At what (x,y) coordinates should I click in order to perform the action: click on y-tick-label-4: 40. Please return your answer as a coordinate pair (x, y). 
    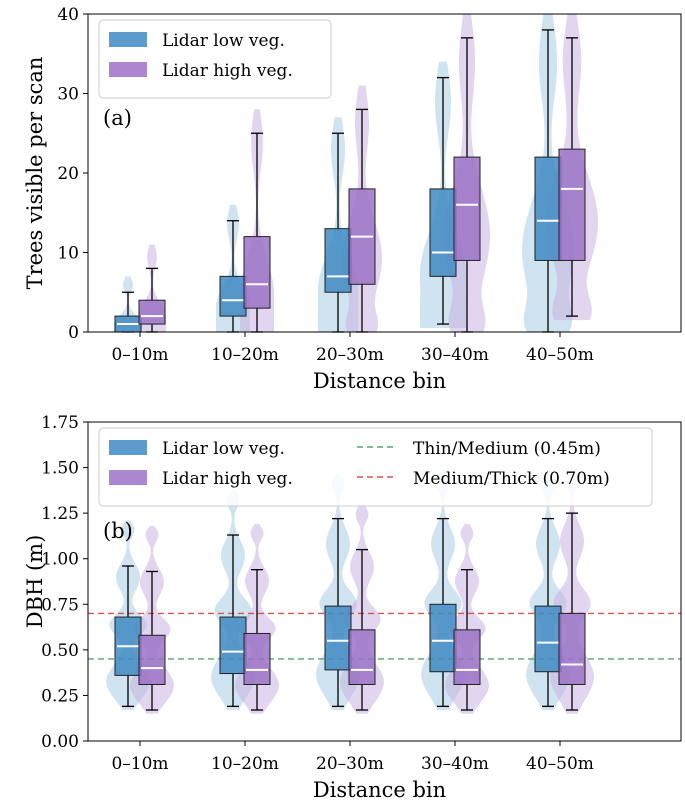
    Looking at the image, I should click on (68, 15).